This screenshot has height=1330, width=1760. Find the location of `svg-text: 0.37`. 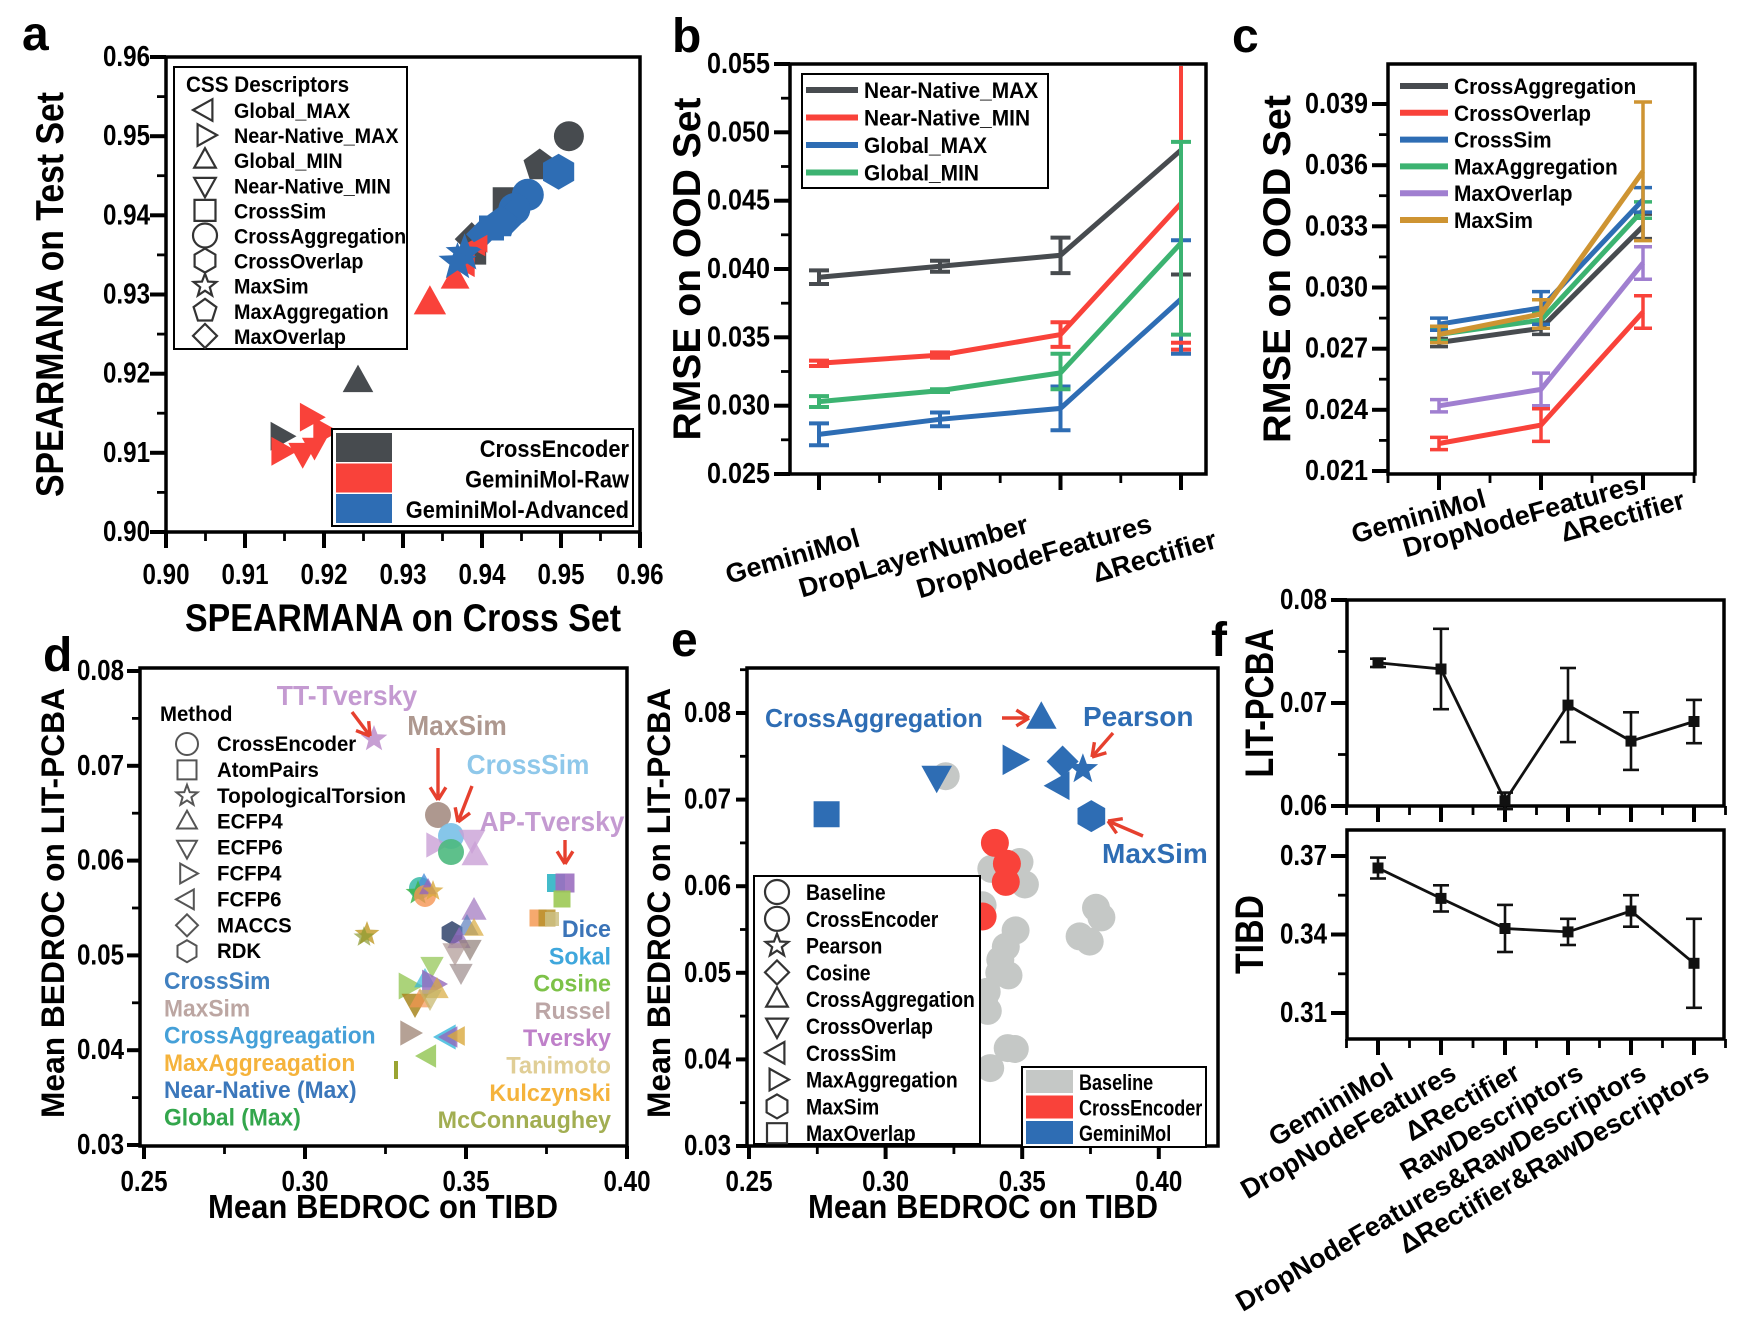

svg-text: 0.37 is located at coordinates (1303, 856).